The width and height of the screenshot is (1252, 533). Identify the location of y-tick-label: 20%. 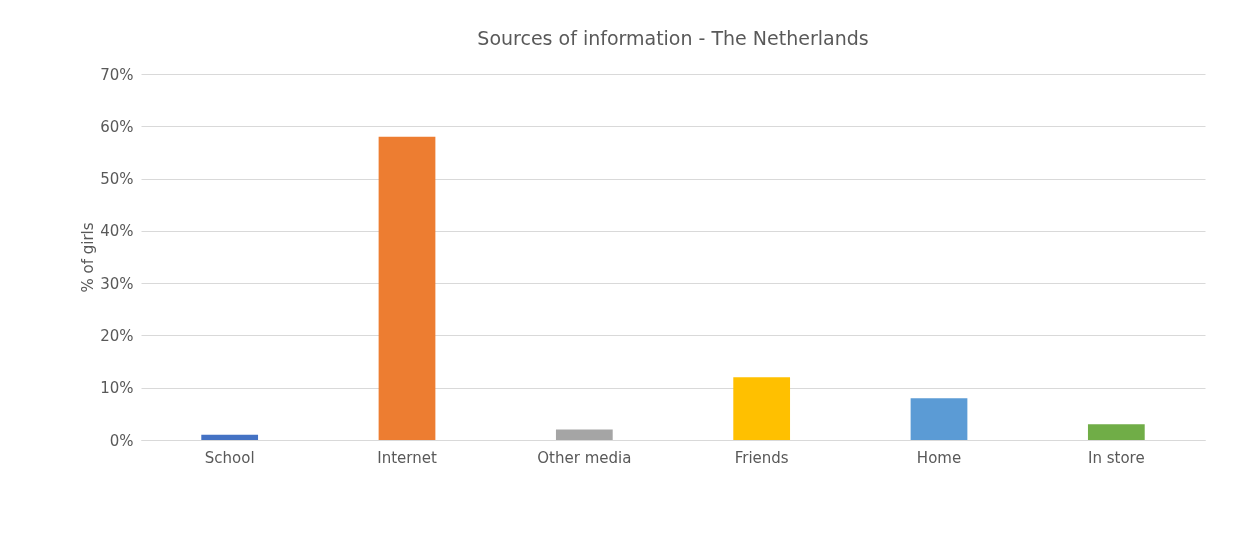
(117, 335).